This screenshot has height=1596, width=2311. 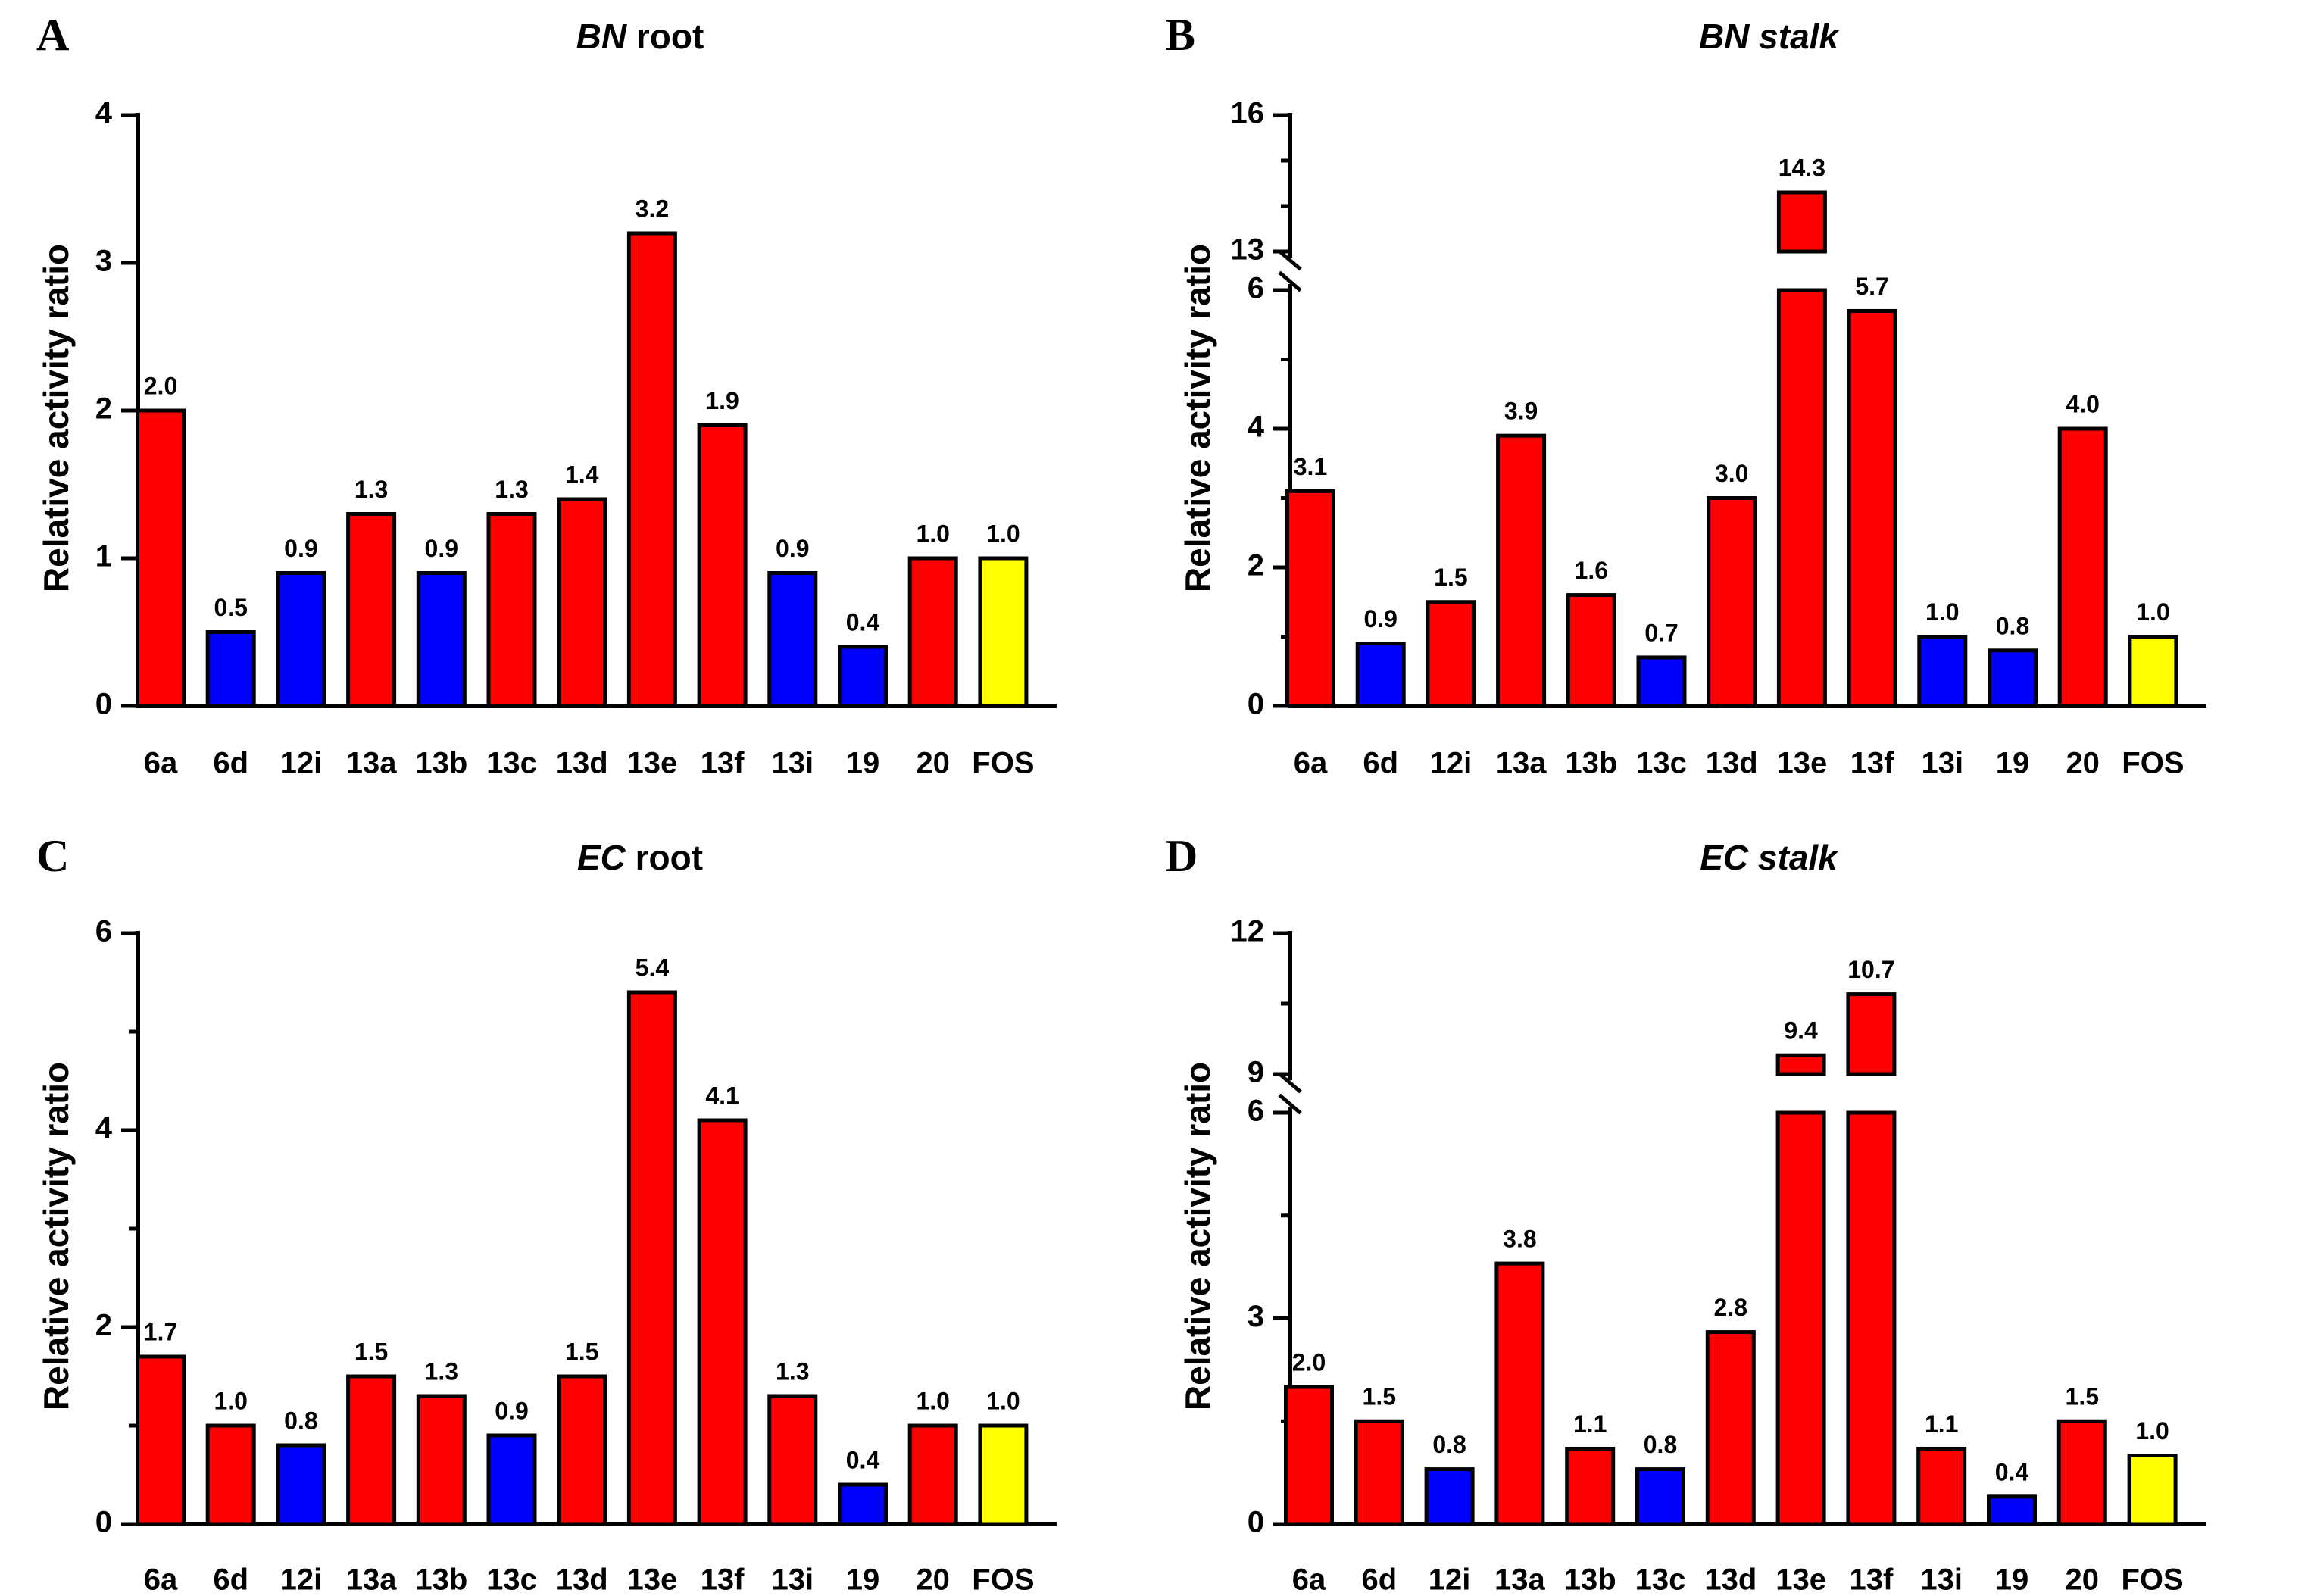 What do you see at coordinates (230, 607) in the screenshot?
I see `data-label: 0.5` at bounding box center [230, 607].